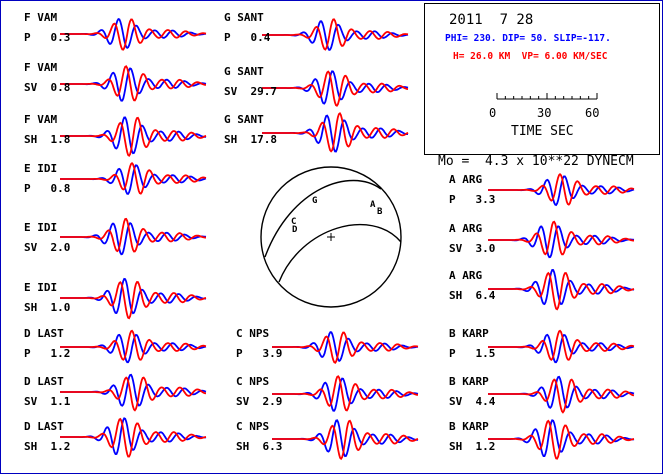 This screenshot has width=663, height=474. What do you see at coordinates (47, 238) in the screenshot?
I see `trace-label: E IDI SV 2.0` at bounding box center [47, 238].